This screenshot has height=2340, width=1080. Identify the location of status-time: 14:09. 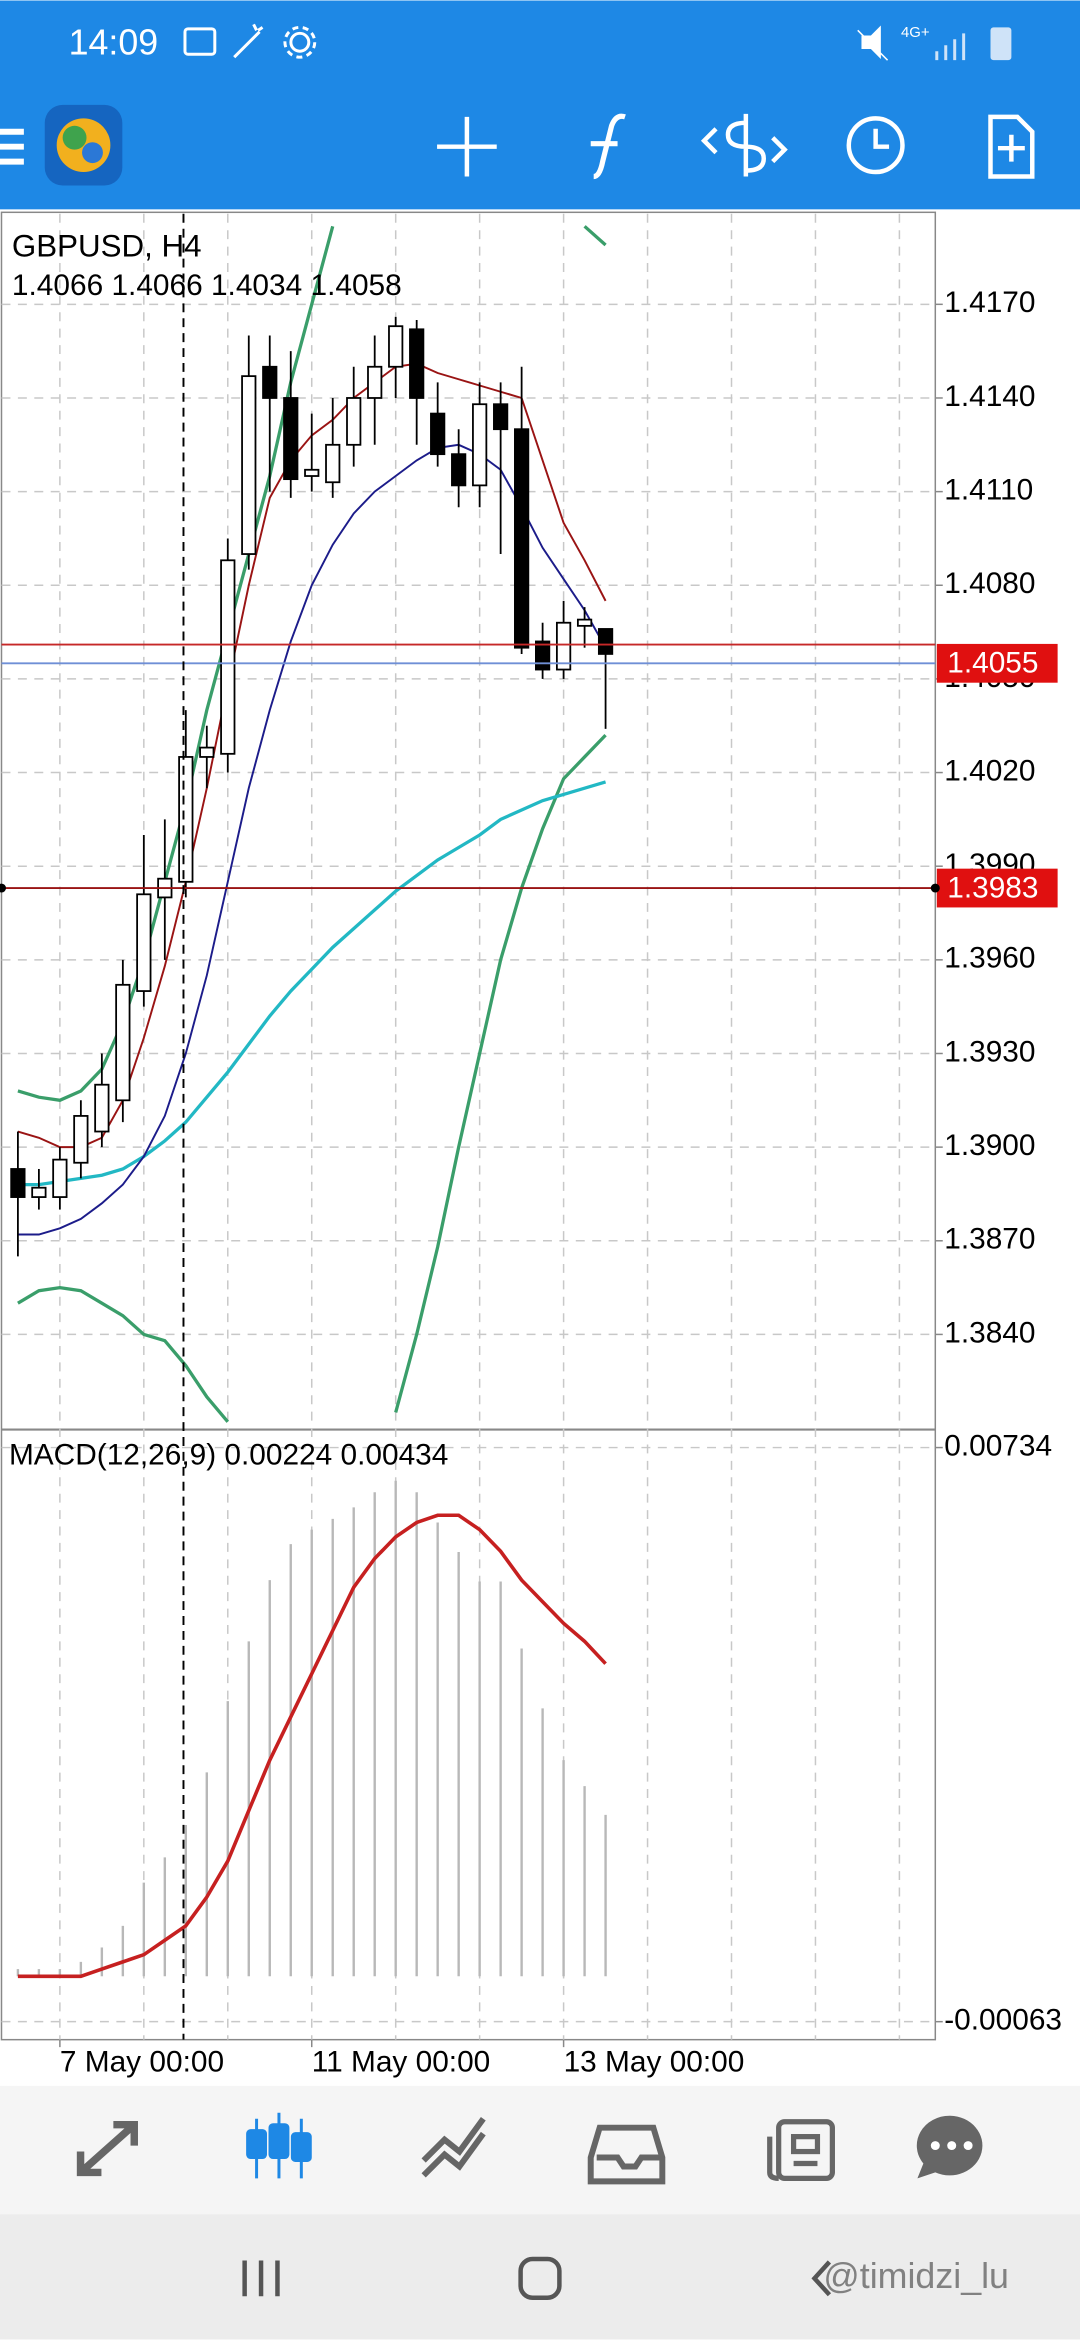
(114, 43).